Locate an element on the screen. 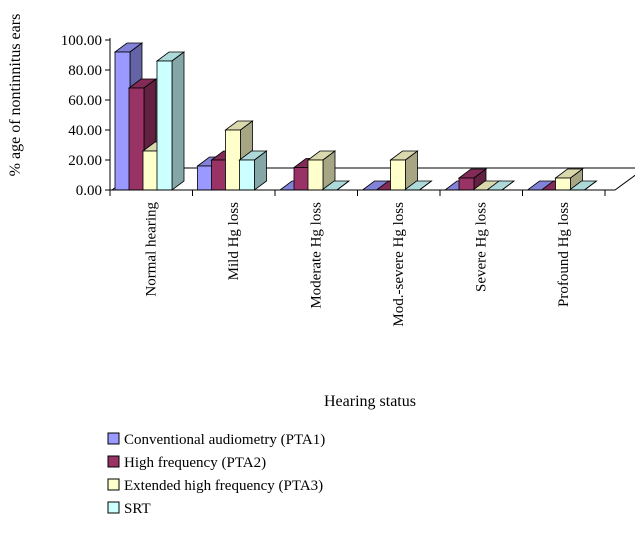 This screenshot has height=541, width=635. y-tick-label: 100.00 is located at coordinates (81, 41).